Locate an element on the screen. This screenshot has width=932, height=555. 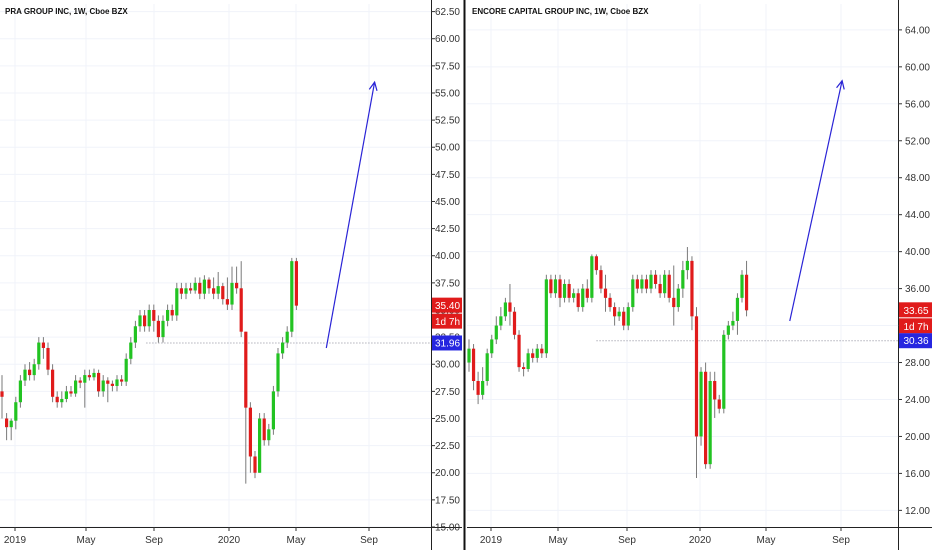
chart1-level-tag is located at coordinates (447, 343).